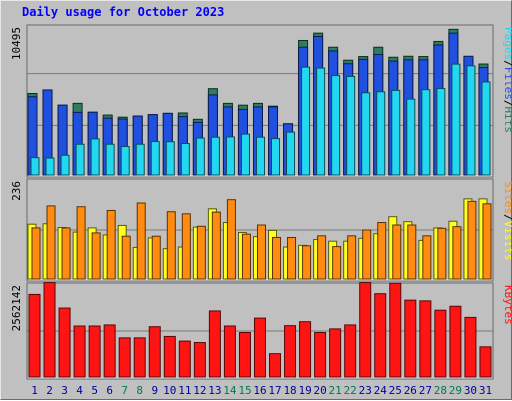  I want to click on x-tick-label: 12, so click(199, 390).